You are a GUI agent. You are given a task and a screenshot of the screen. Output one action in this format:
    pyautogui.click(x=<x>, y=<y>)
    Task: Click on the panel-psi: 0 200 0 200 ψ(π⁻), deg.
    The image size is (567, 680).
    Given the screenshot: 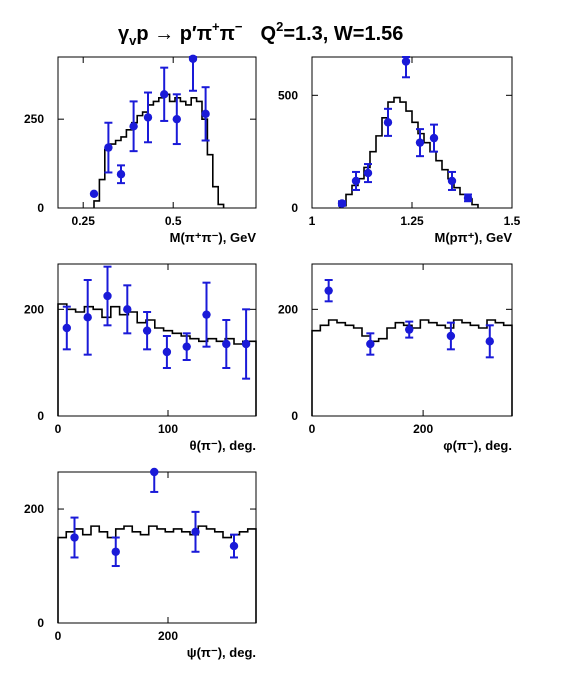 What is the action you would take?
    pyautogui.click(x=140, y=563)
    